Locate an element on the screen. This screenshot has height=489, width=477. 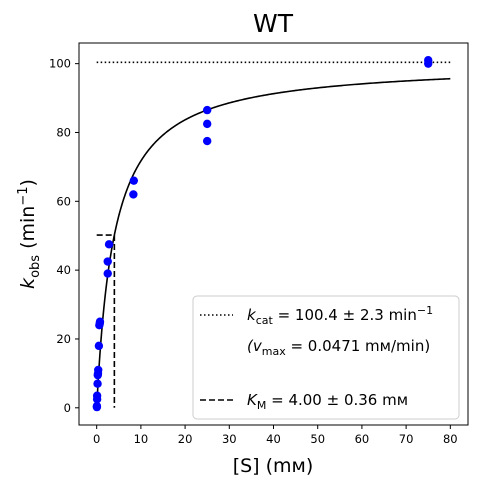
legend-kcat-symbol: k is located at coordinates (252, 315).